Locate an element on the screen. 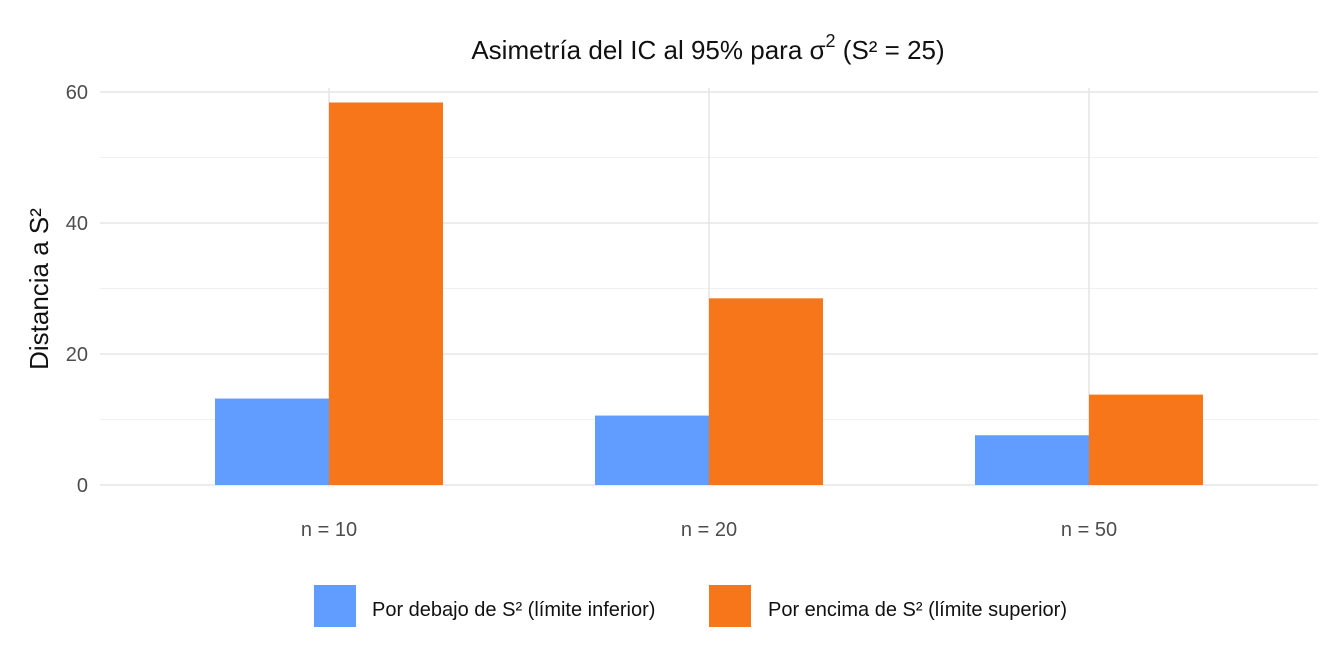 The image size is (1344, 672). x-tick-label: n = 50 is located at coordinates (1089, 530).